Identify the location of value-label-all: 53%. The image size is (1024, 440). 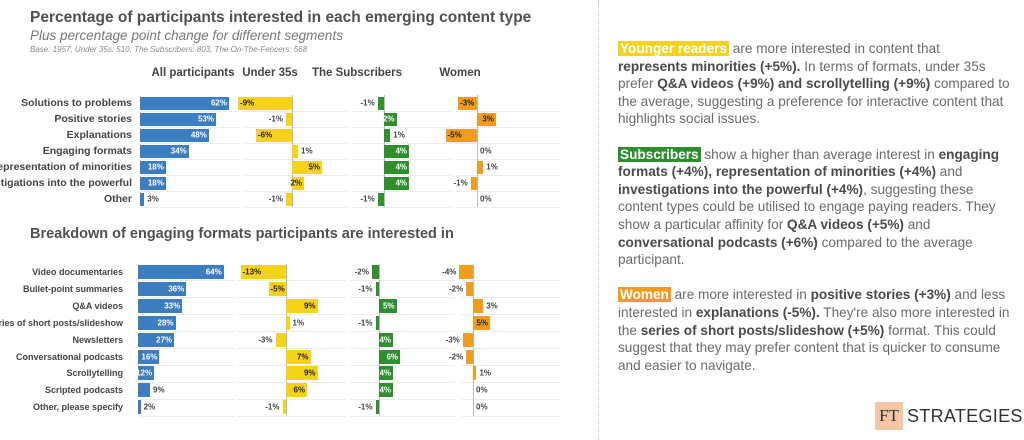
(206, 119).